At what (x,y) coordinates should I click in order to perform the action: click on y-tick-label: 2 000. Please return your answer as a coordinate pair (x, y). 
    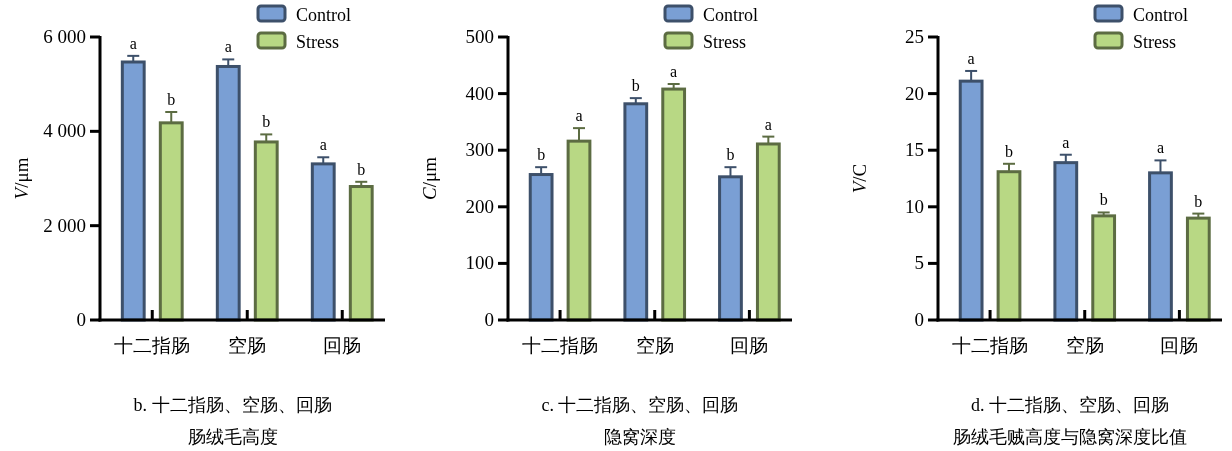
    Looking at the image, I should click on (64, 225).